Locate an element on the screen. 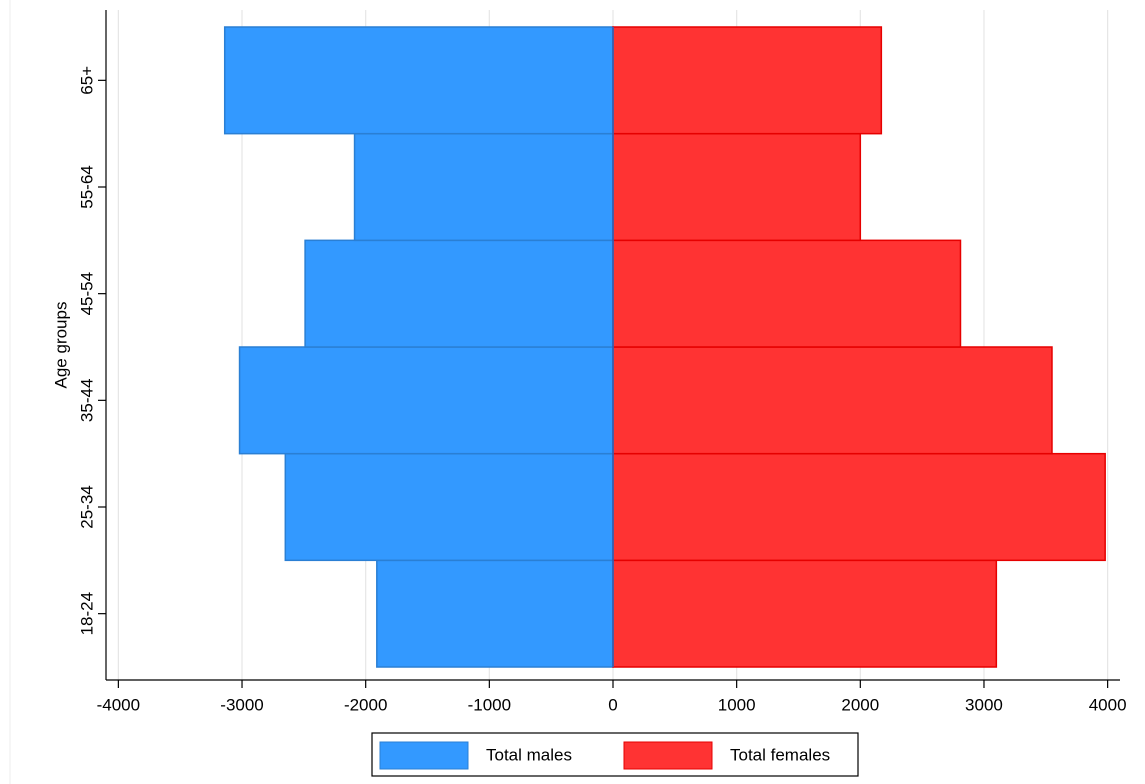 The width and height of the screenshot is (1145, 784). x-tick-label: 2000 is located at coordinates (860, 704).